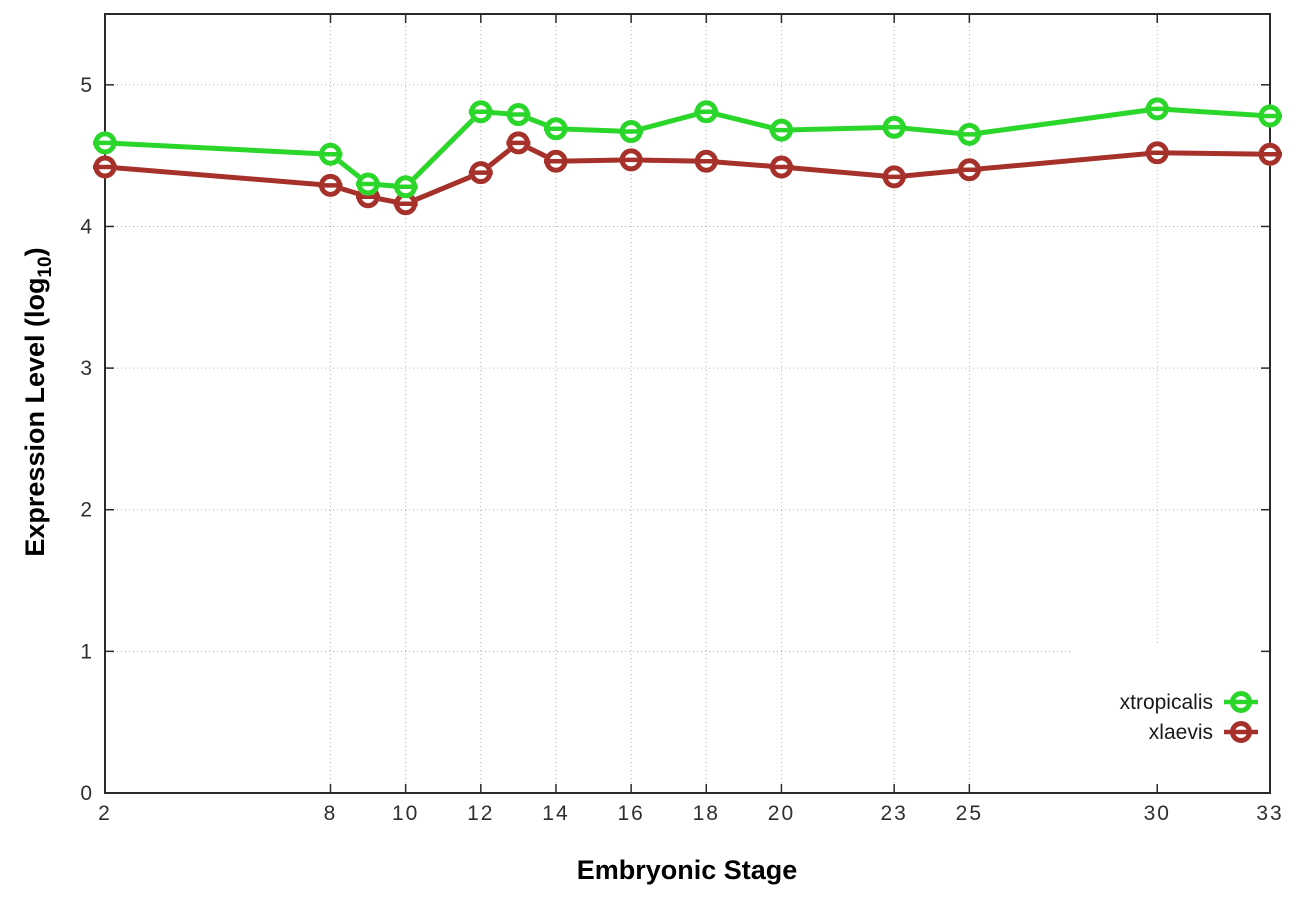  I want to click on x-tick-label: 14, so click(555, 813).